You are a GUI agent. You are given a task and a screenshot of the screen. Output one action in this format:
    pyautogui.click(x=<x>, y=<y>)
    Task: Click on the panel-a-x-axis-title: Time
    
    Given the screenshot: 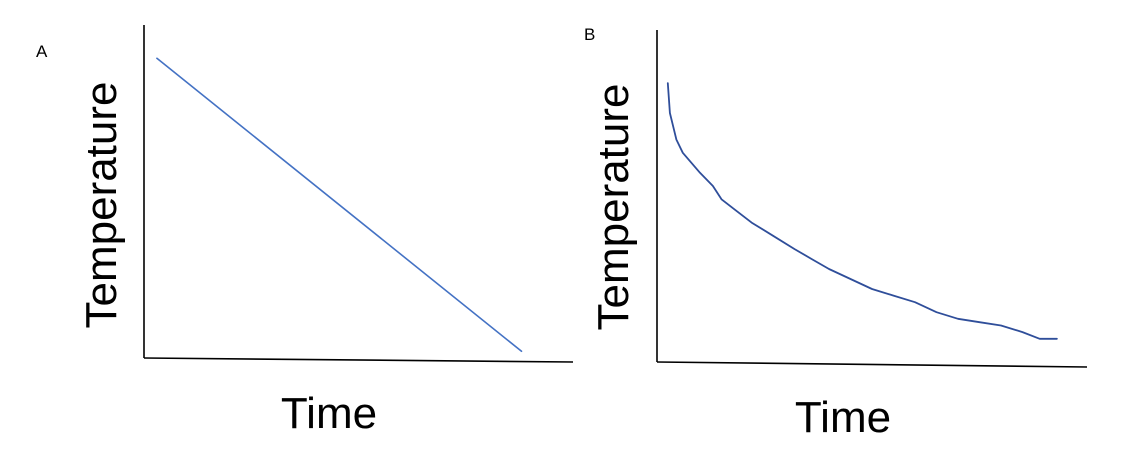 What is the action you would take?
    pyautogui.click(x=329, y=413)
    